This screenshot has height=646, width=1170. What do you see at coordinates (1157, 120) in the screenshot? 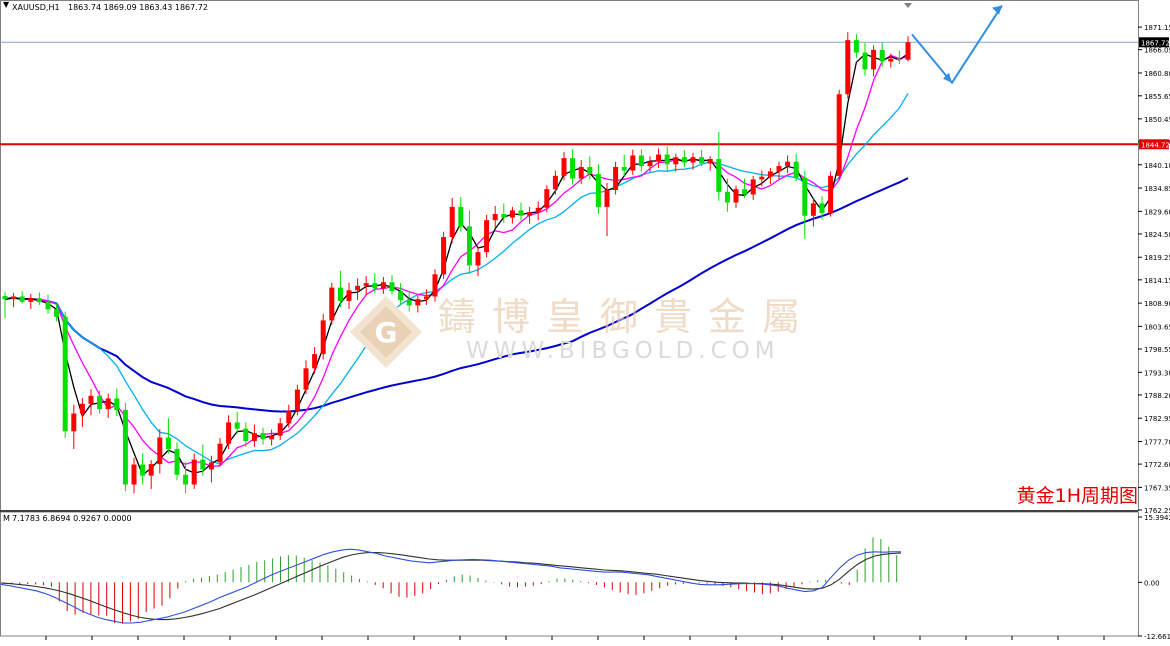
I see `y-tick-label: 1850.45` at bounding box center [1157, 120].